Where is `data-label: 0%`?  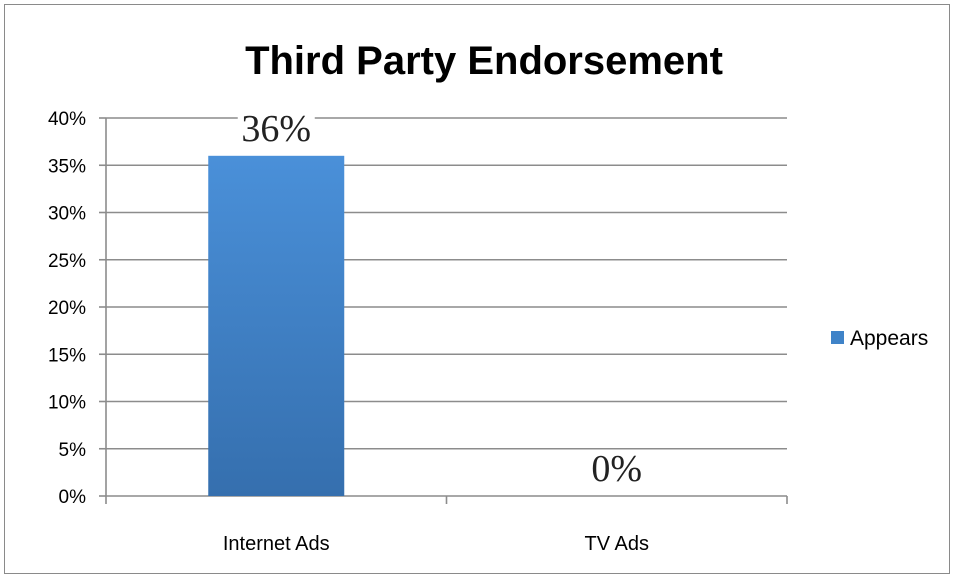 data-label: 0% is located at coordinates (616, 469).